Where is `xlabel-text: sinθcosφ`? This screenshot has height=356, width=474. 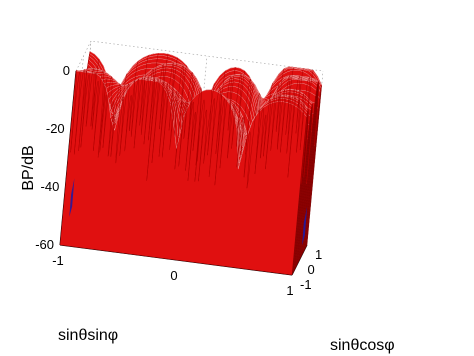 xlabel-text: sinθcosφ is located at coordinates (362, 345).